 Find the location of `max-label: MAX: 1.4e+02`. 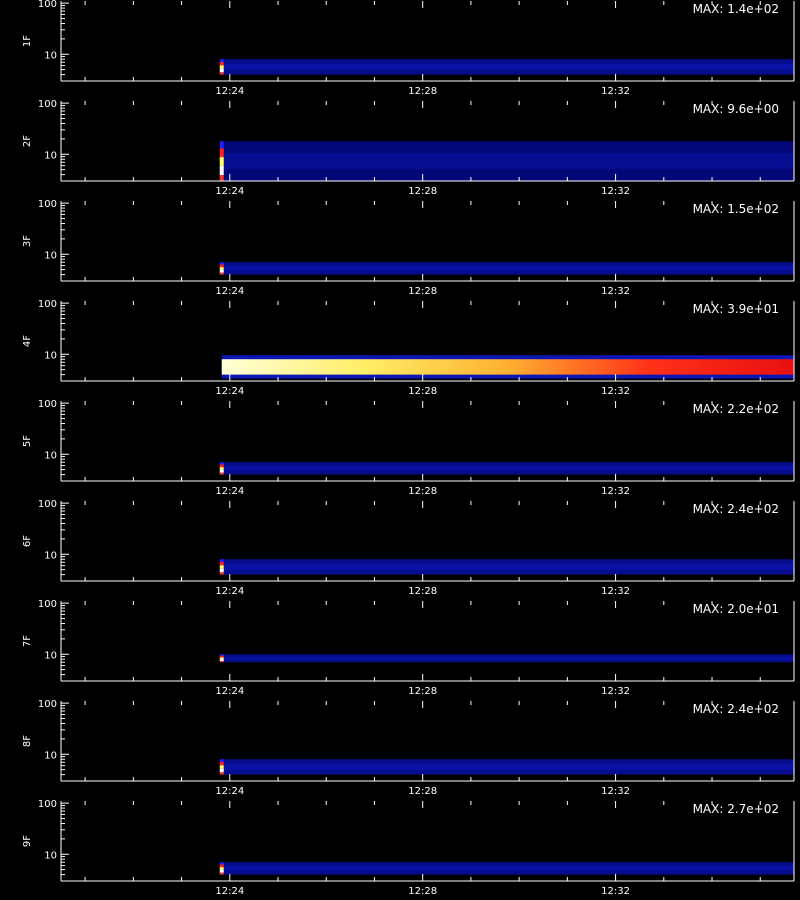

max-label: MAX: 1.4e+02 is located at coordinates (736, 9).